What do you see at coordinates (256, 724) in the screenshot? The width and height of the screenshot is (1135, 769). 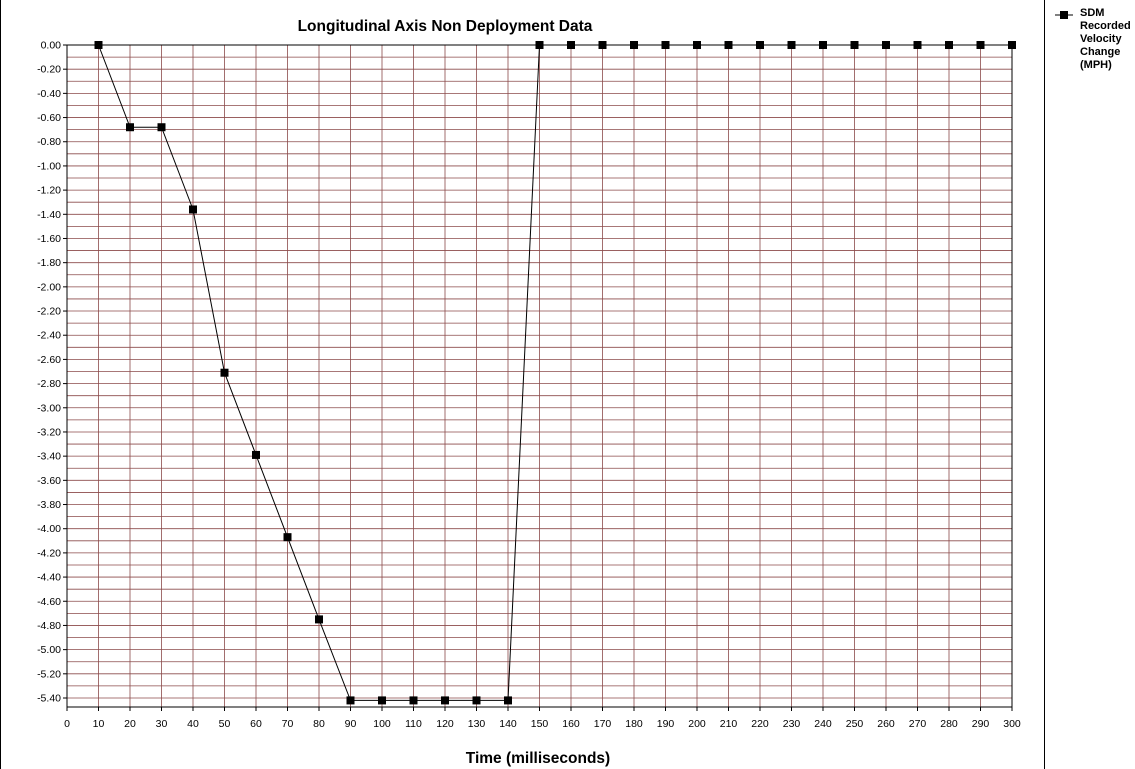 I see `x-tick-label: 60` at bounding box center [256, 724].